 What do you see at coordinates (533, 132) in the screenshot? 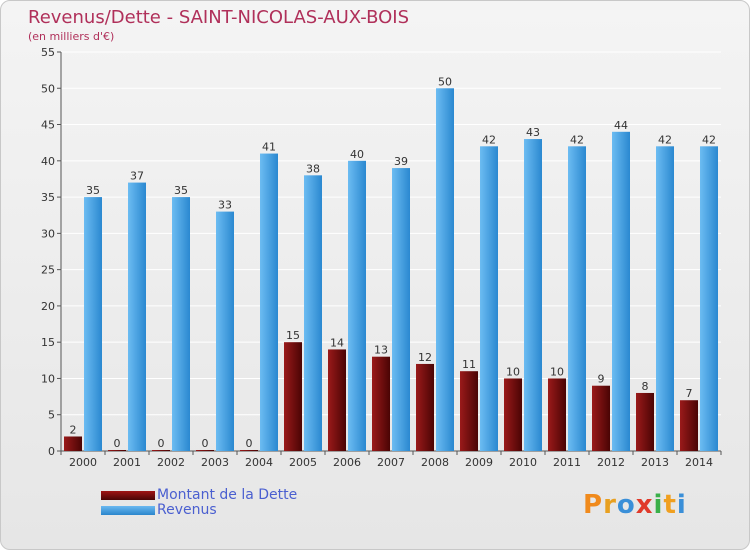
I see `data-label-revenue: 43` at bounding box center [533, 132].